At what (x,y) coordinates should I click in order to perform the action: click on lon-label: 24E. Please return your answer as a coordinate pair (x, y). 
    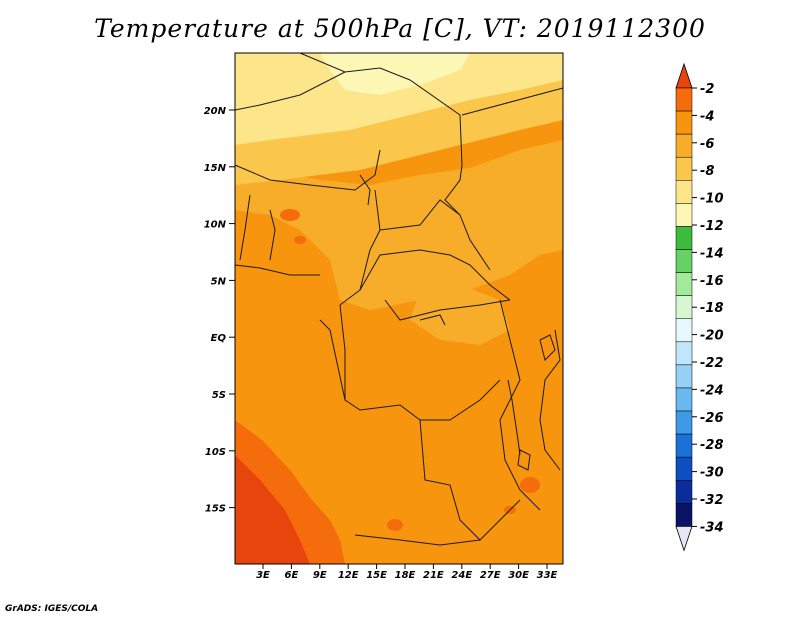
    Looking at the image, I should click on (461, 575).